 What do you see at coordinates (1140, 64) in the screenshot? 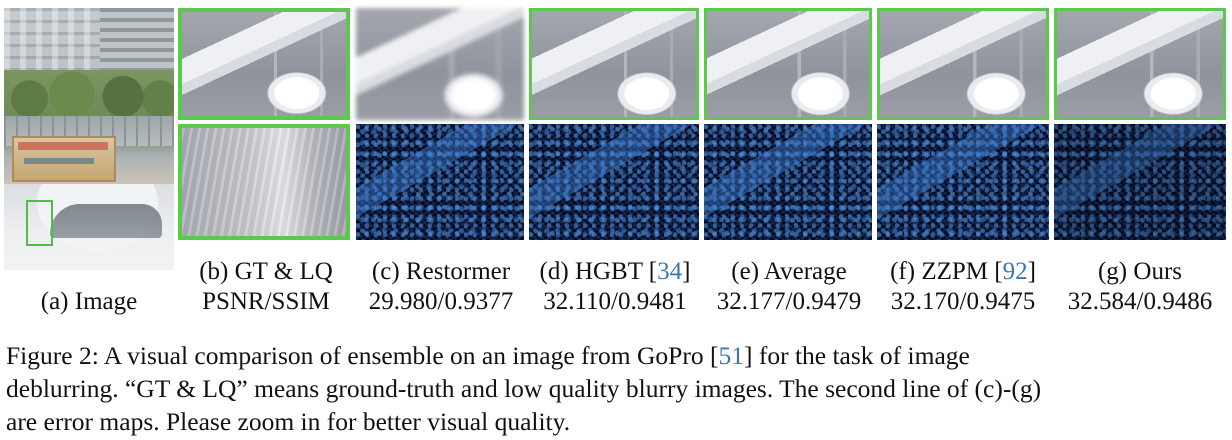
I see `ours-crop` at bounding box center [1140, 64].